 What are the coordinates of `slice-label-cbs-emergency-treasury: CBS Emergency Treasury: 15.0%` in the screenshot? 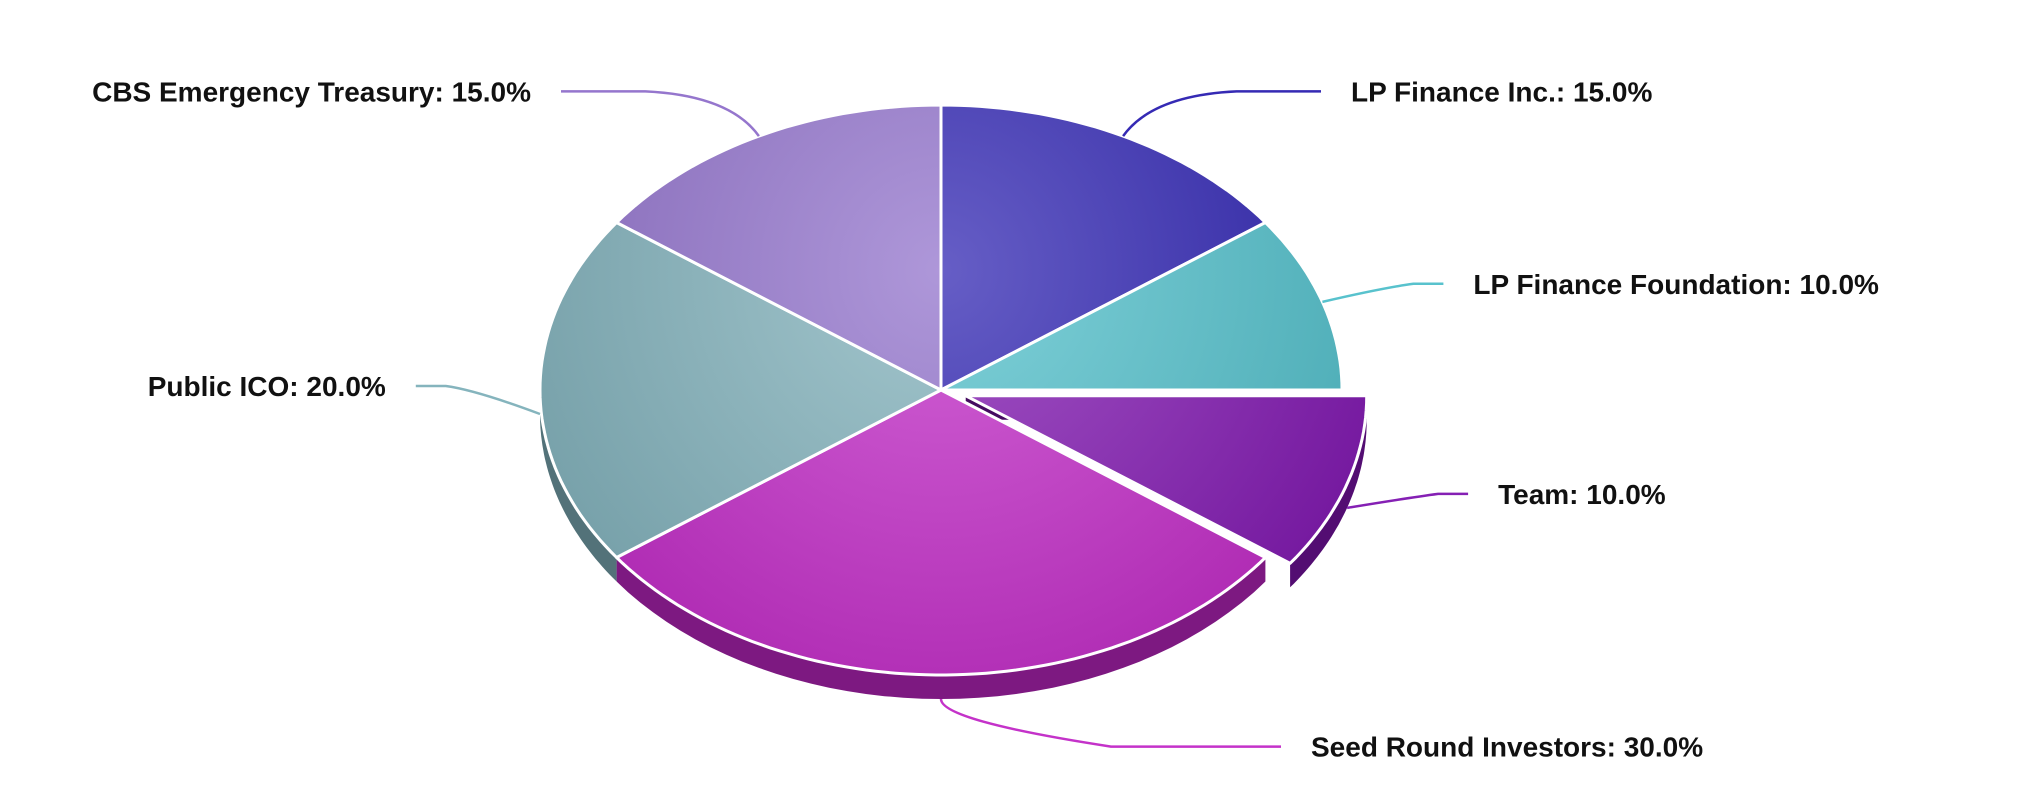 It's located at (311, 91).